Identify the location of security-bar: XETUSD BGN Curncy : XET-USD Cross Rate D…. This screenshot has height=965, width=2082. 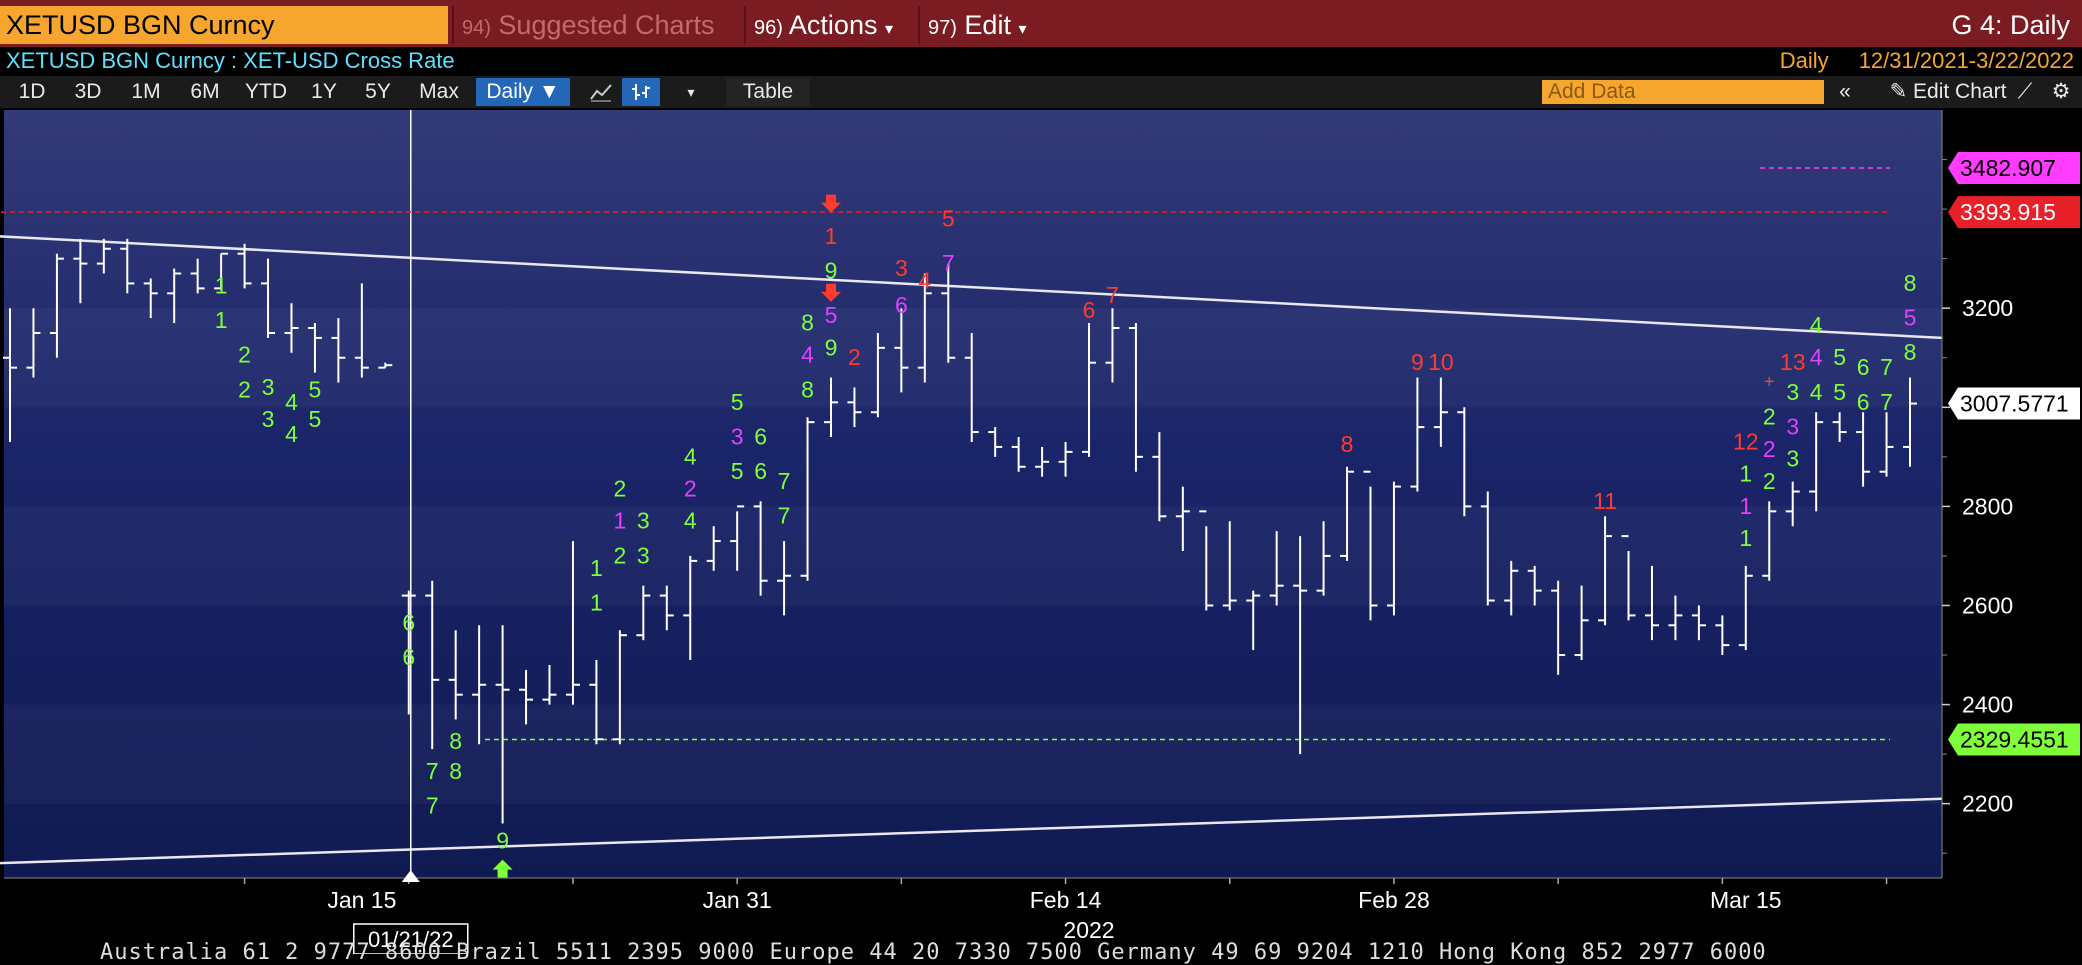
(1041, 61).